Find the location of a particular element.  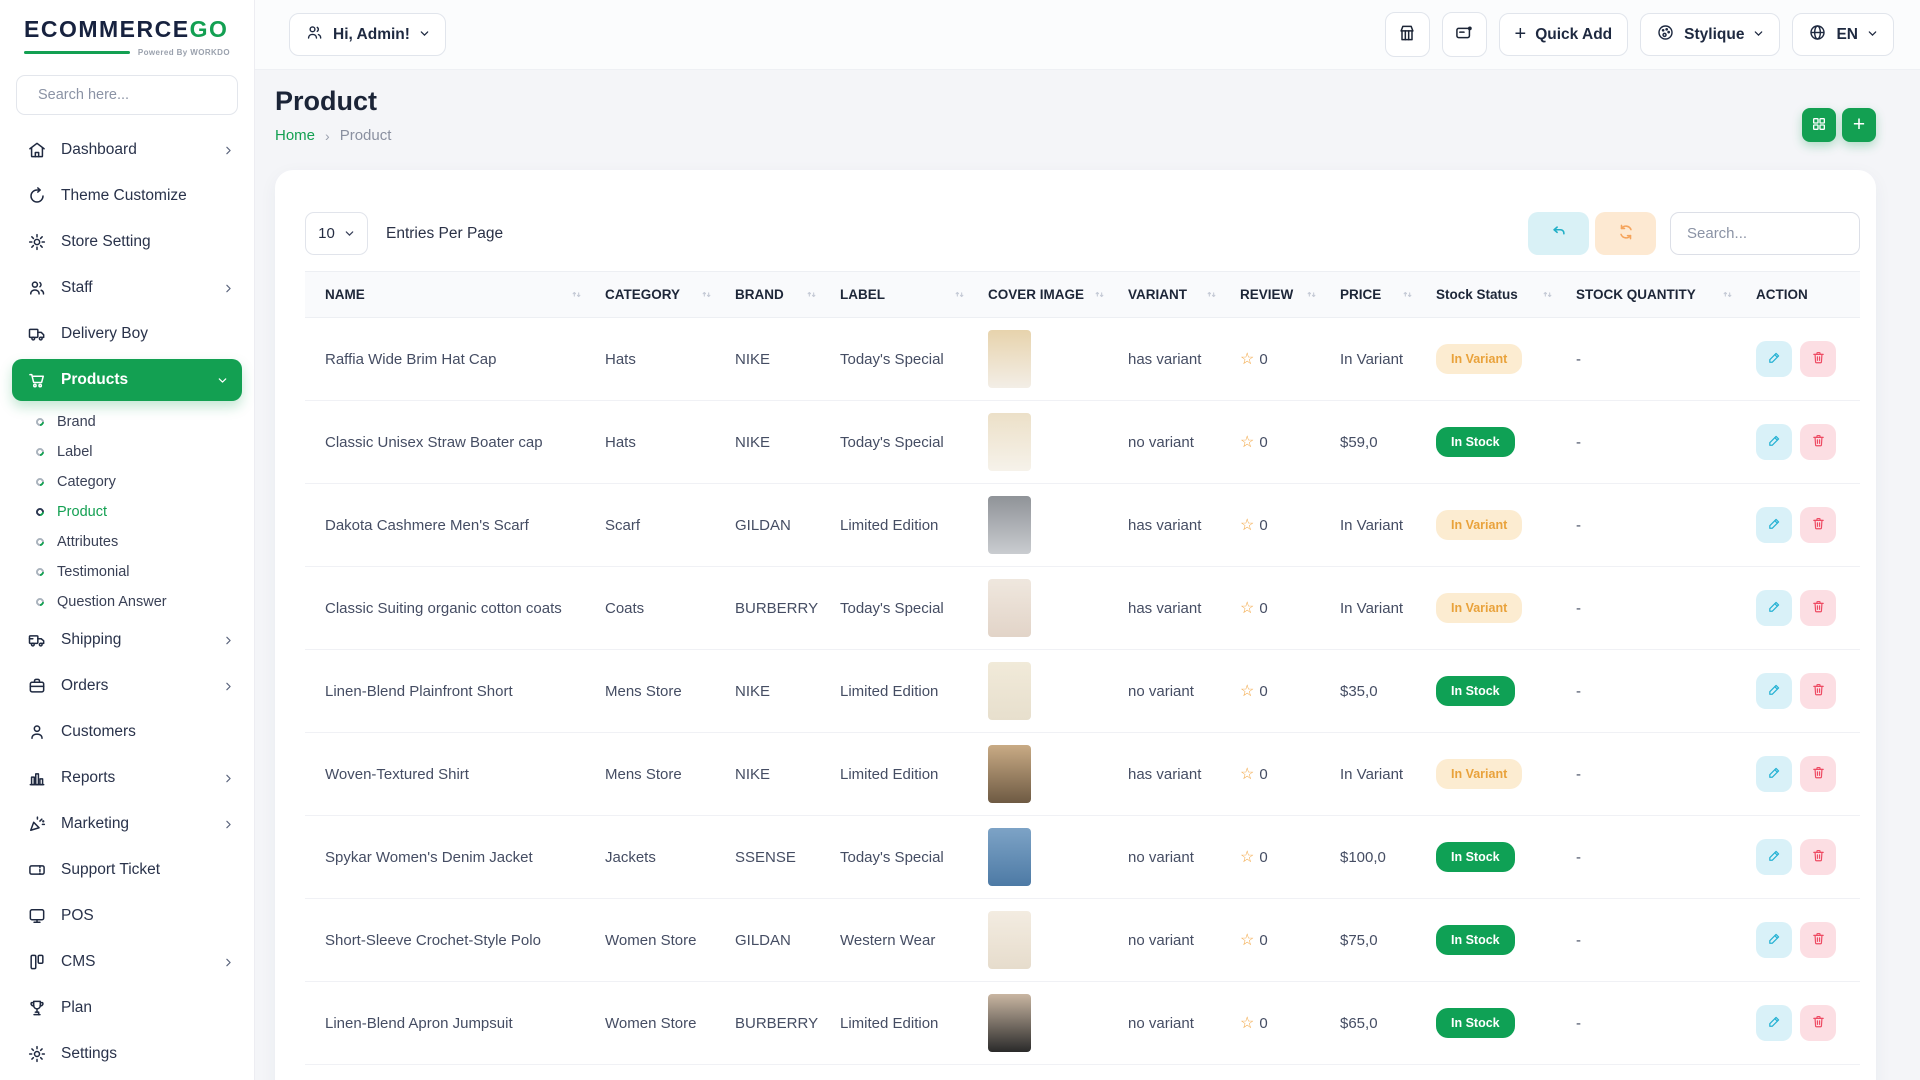

refresh-button is located at coordinates (1625, 233).